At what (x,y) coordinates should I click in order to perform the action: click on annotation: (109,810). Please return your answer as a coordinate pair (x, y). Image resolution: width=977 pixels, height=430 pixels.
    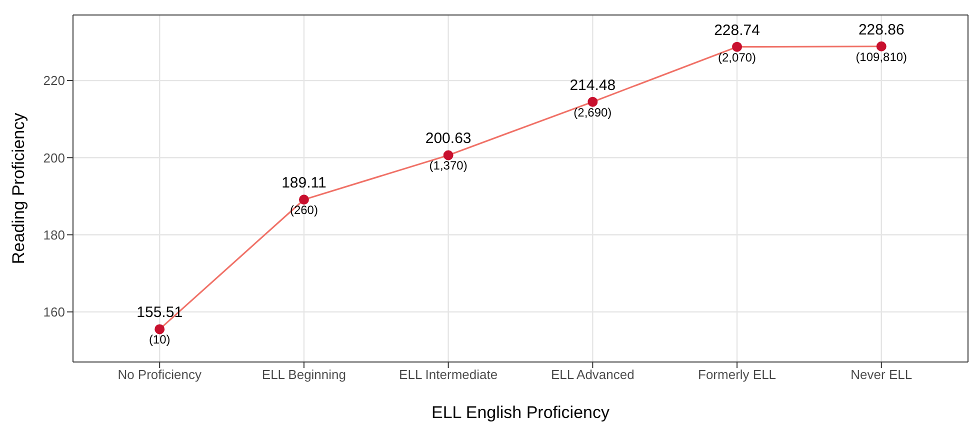
    Looking at the image, I should click on (882, 57).